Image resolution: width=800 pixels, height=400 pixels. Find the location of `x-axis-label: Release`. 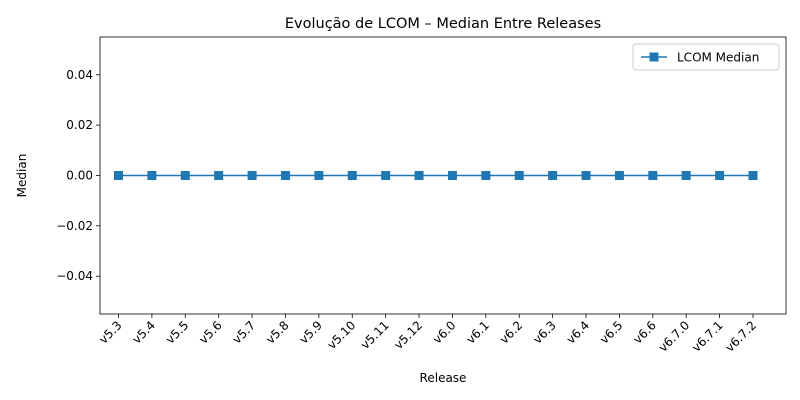

x-axis-label: Release is located at coordinates (443, 378).